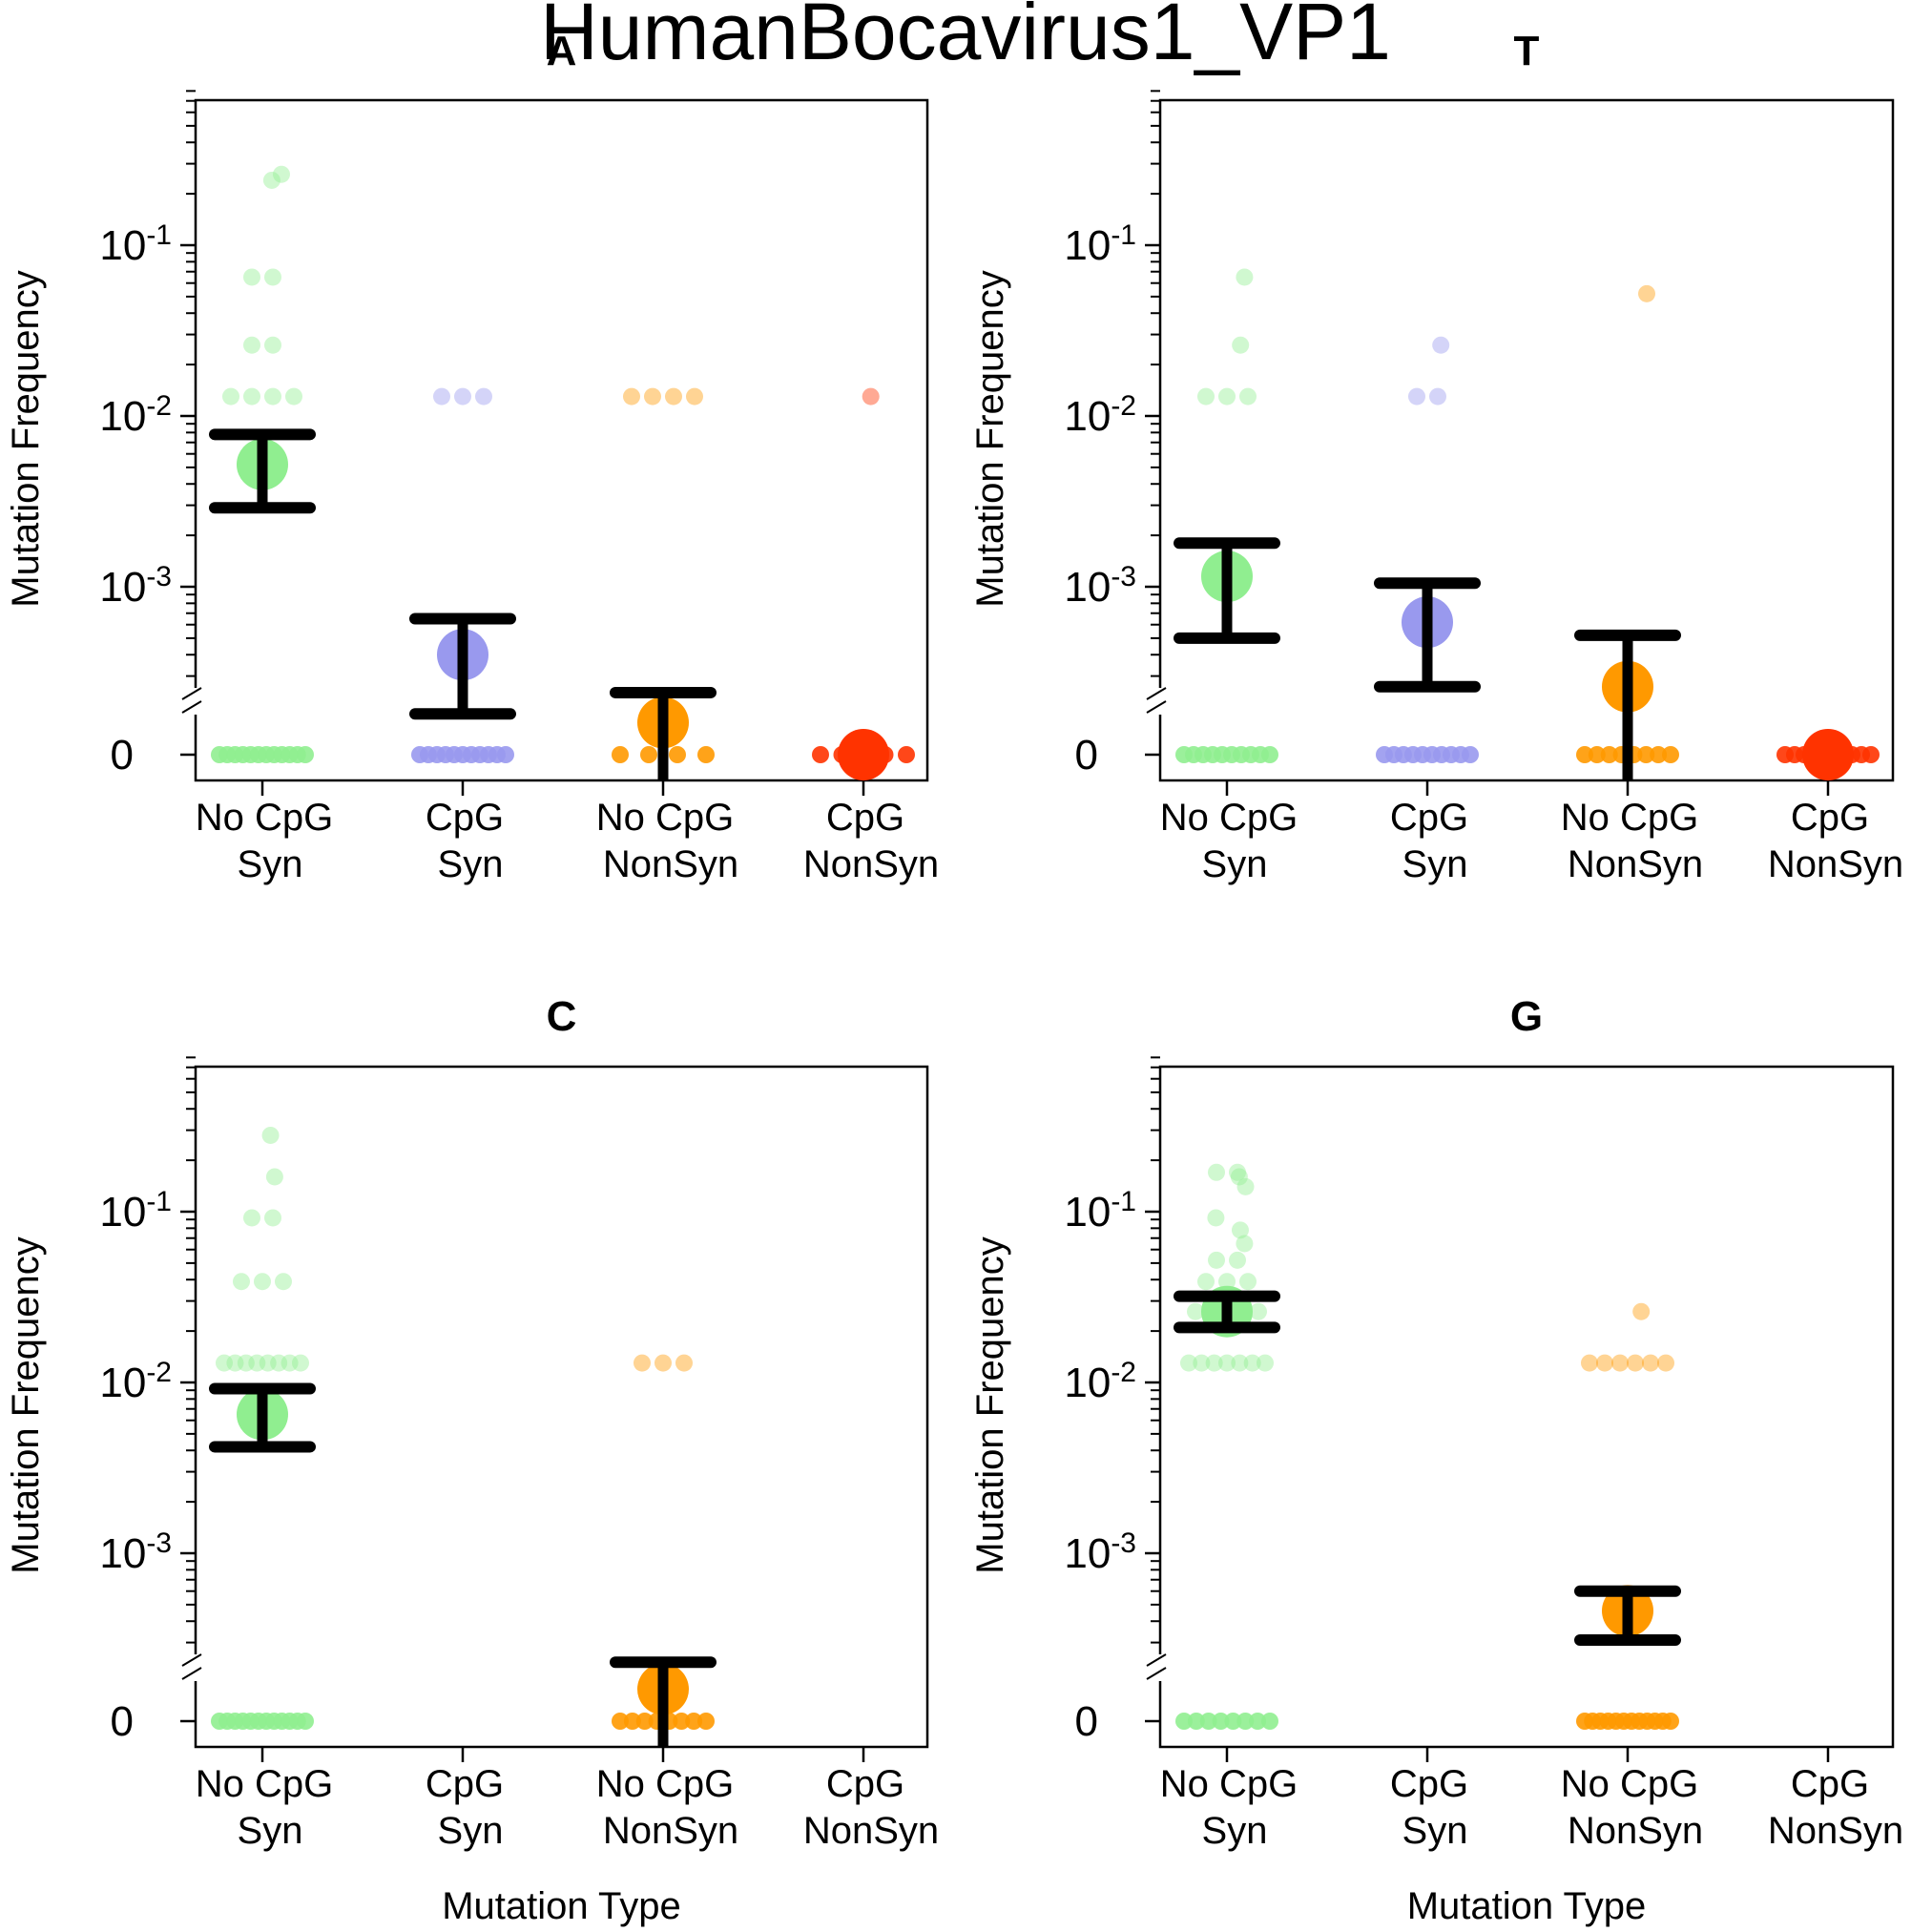 The width and height of the screenshot is (1932, 1932). I want to click on main-title: HumanBocavirus1_VP1, so click(965, 38).